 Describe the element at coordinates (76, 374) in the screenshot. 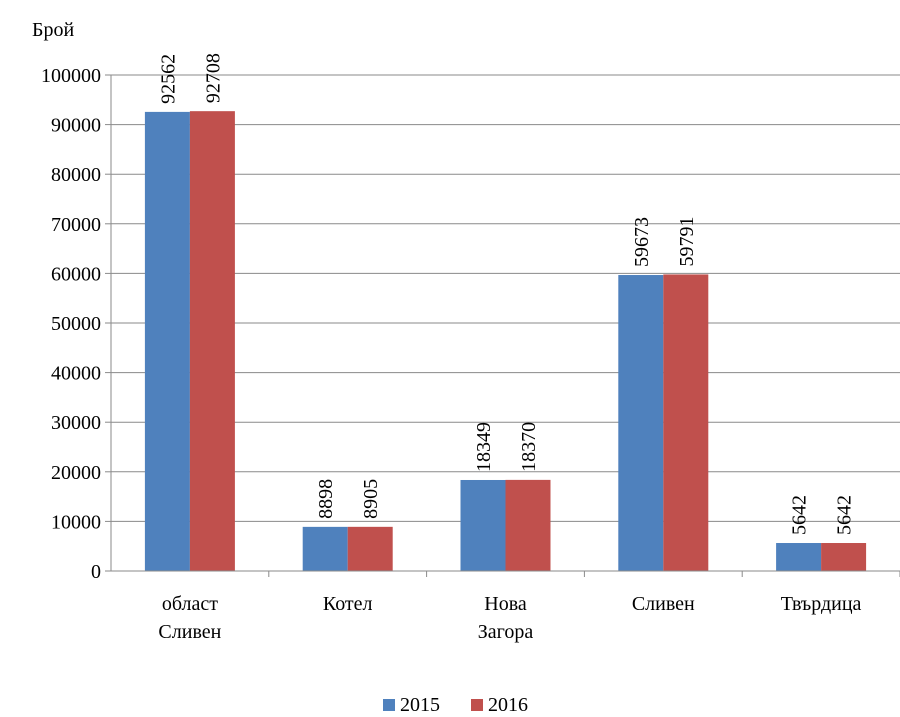

I see `y-tick-label: 40000` at that location.